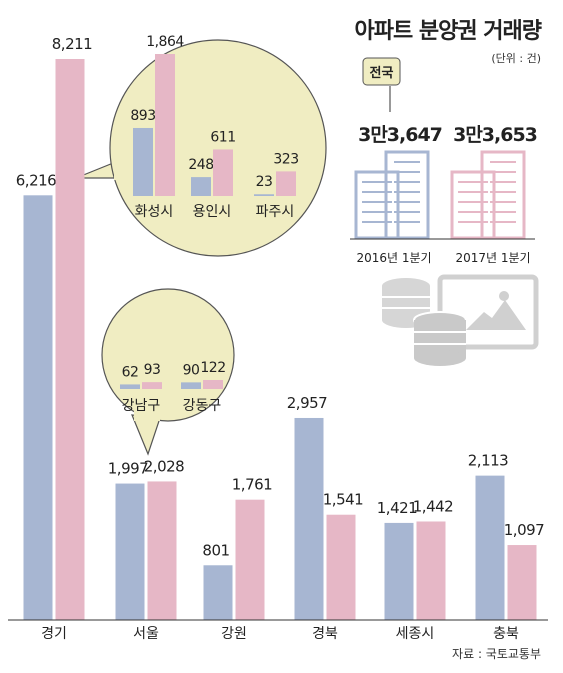 Image resolution: width=563 pixels, height=673 pixels. Describe the element at coordinates (325, 634) in the screenshot. I see `category-label-0-3: 경북` at that location.